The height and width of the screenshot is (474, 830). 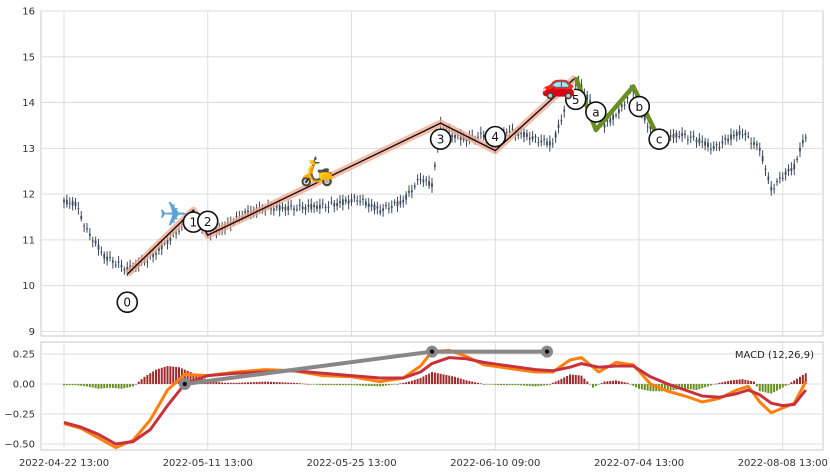 I want to click on gray-connector-node-center, so click(x=547, y=351).